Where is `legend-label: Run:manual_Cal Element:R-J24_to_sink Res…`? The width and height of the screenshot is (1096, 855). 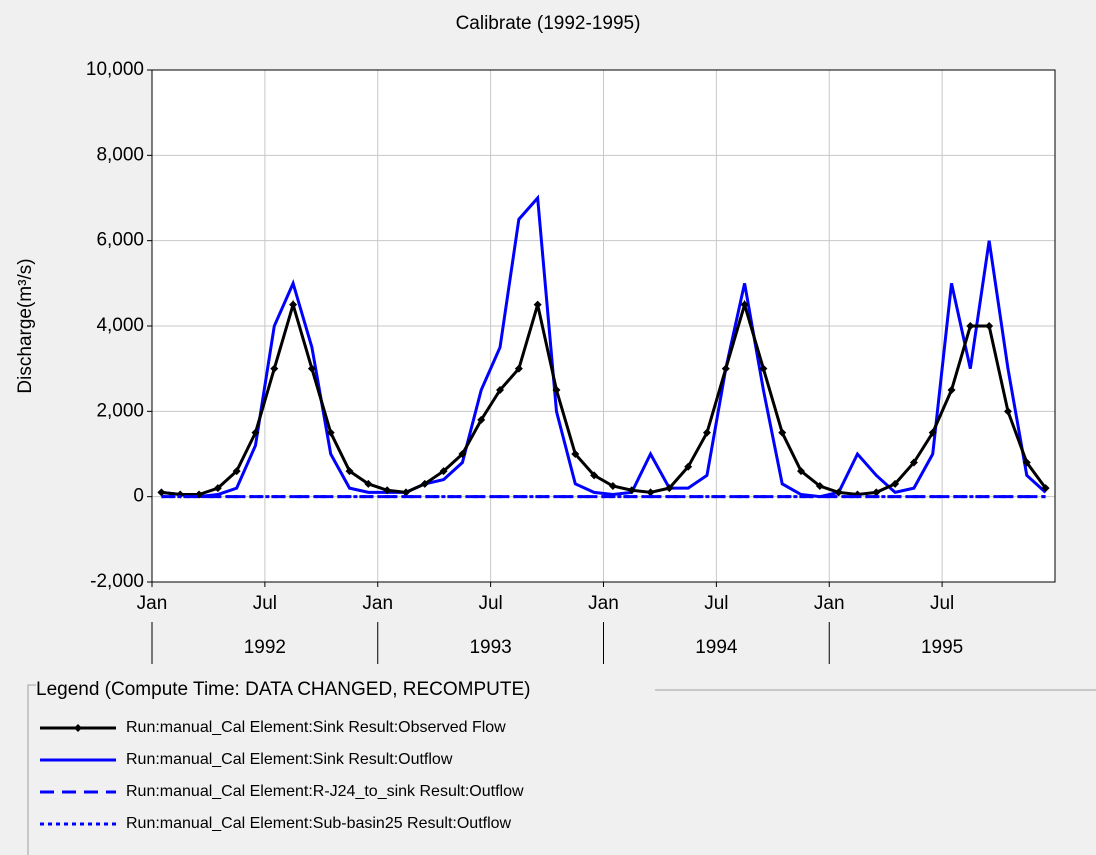 legend-label: Run:manual_Cal Element:R-J24_to_sink Res… is located at coordinates (325, 791).